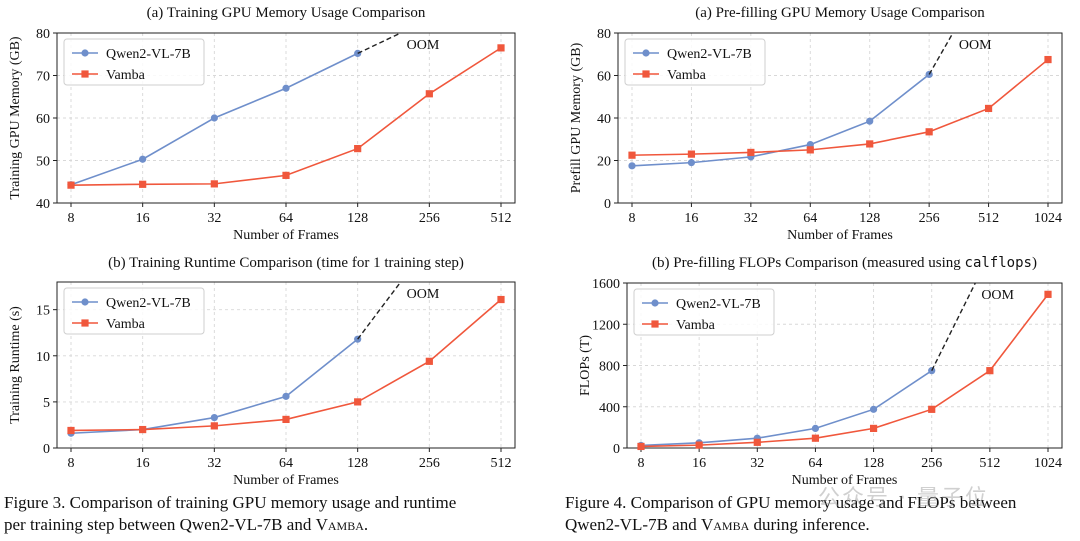  I want to click on watermark: 公众号 · 量子位, so click(903, 498).